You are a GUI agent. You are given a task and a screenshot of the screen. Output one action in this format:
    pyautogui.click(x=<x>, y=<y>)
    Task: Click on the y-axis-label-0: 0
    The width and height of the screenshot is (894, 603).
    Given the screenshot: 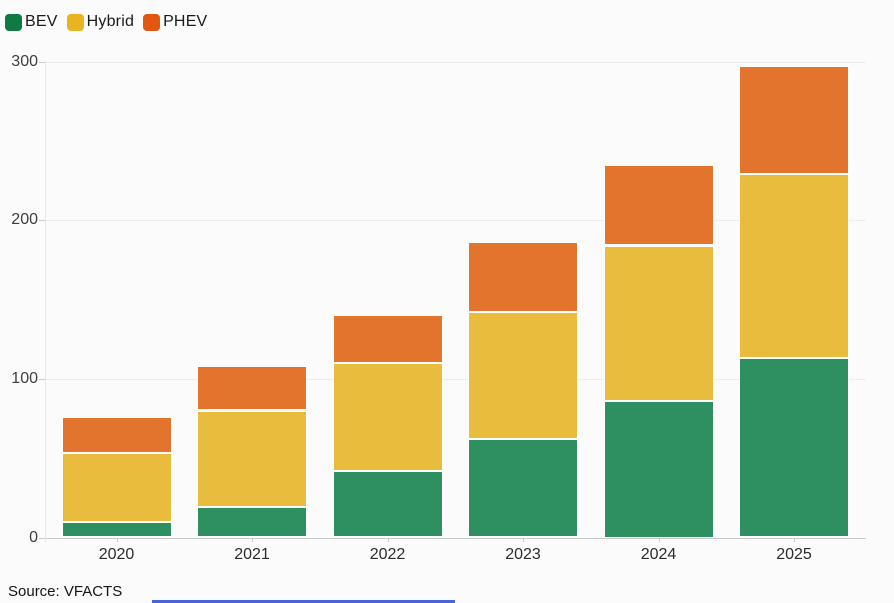 What is the action you would take?
    pyautogui.click(x=33, y=537)
    